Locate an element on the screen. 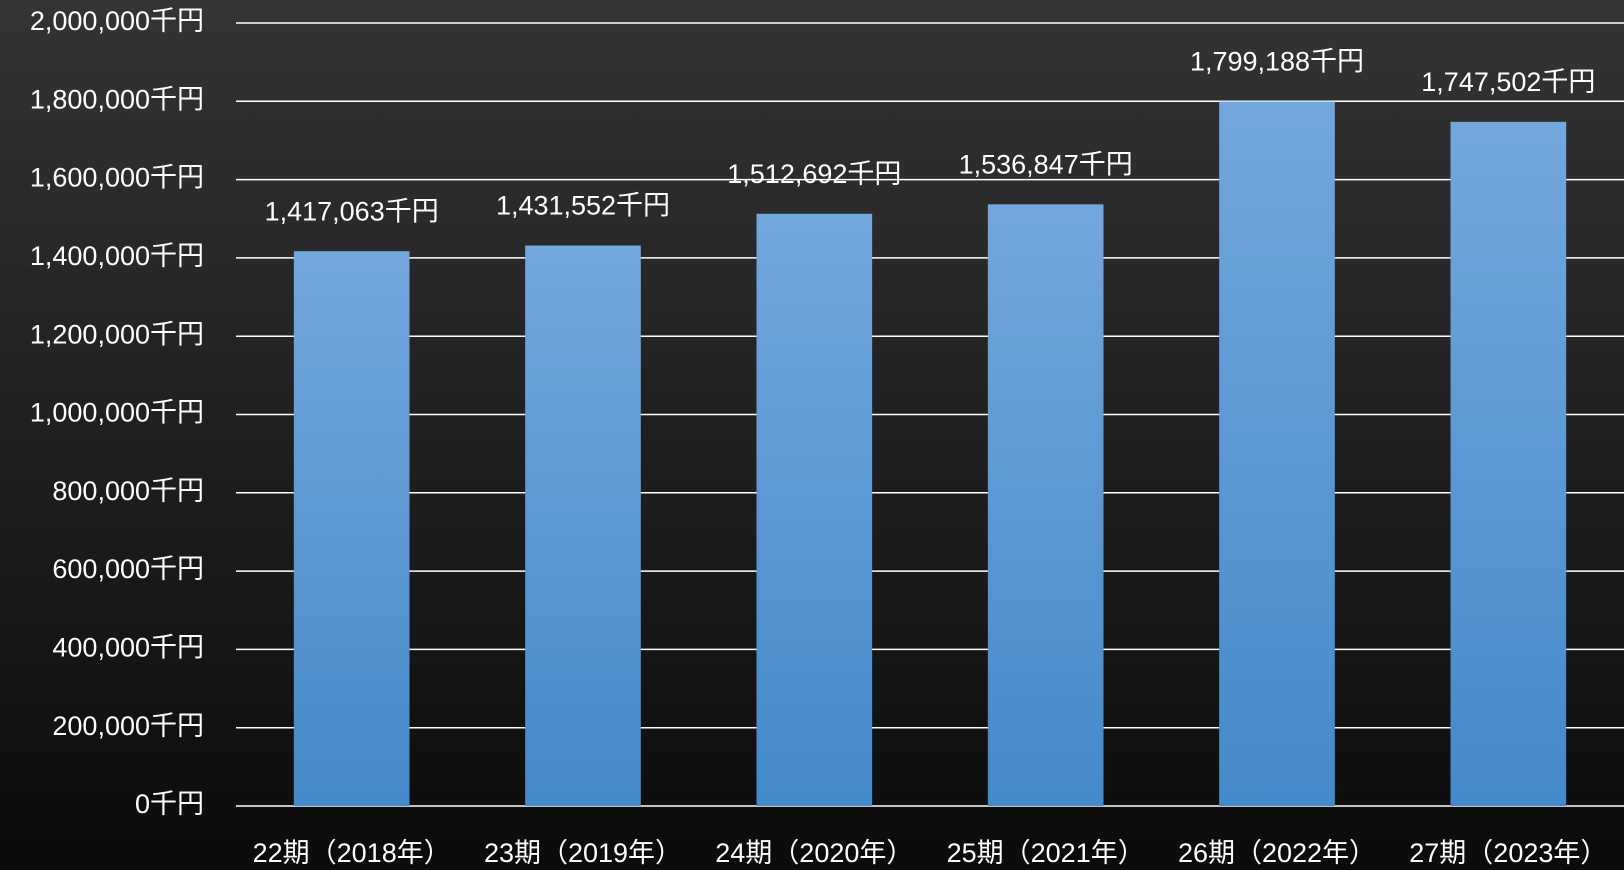 The height and width of the screenshot is (870, 1624). y-tick-label: 1,800,000千円 is located at coordinates (117, 99).